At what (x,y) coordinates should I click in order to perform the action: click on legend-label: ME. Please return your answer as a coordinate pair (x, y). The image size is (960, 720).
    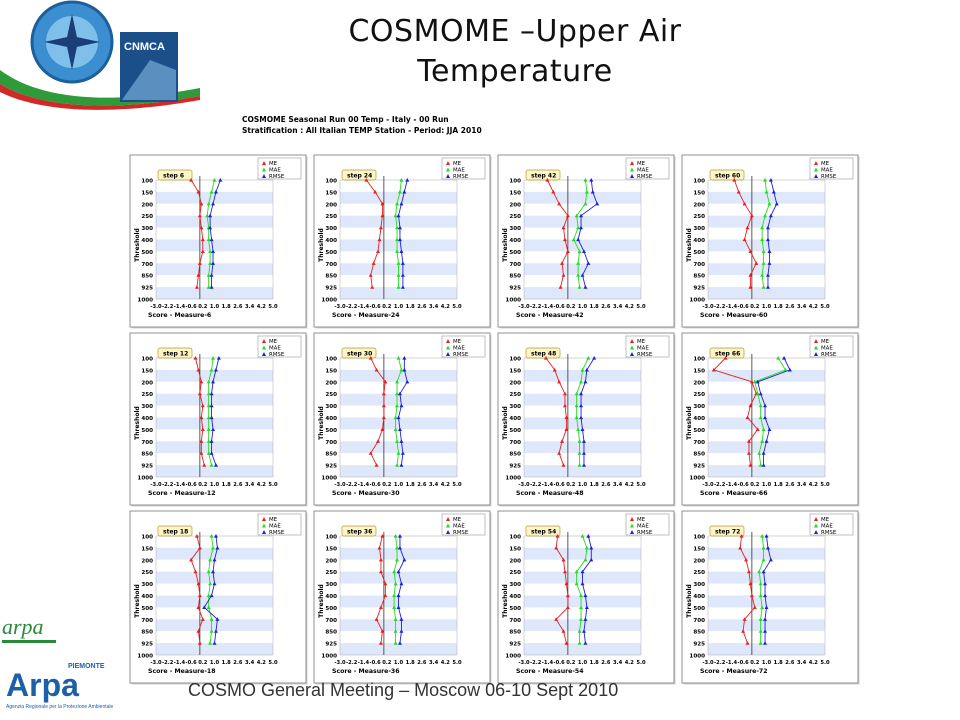
    Looking at the image, I should click on (825, 164).